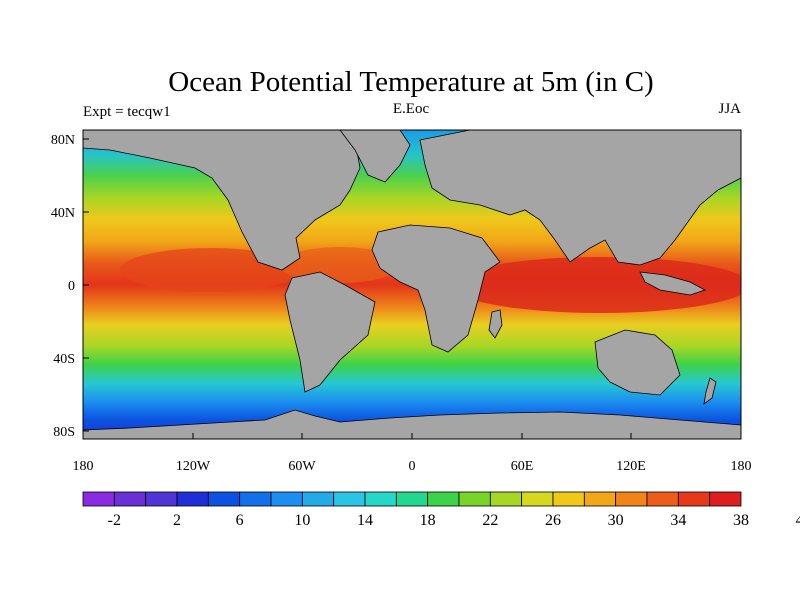 The height and width of the screenshot is (600, 800). I want to click on colorbar-label: 22, so click(490, 520).